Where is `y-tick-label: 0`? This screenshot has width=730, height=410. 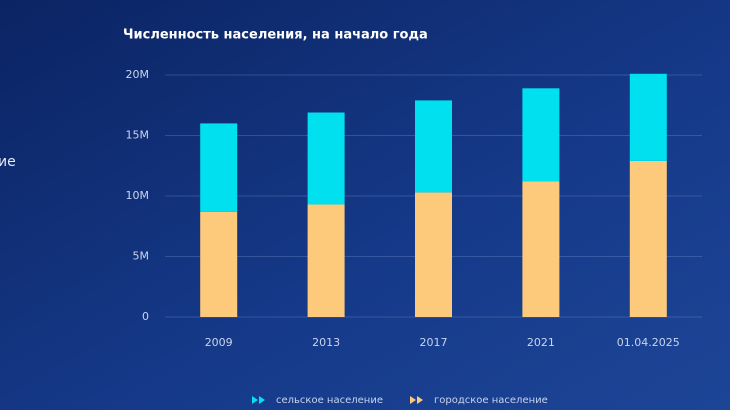 y-tick-label: 0 is located at coordinates (145, 316).